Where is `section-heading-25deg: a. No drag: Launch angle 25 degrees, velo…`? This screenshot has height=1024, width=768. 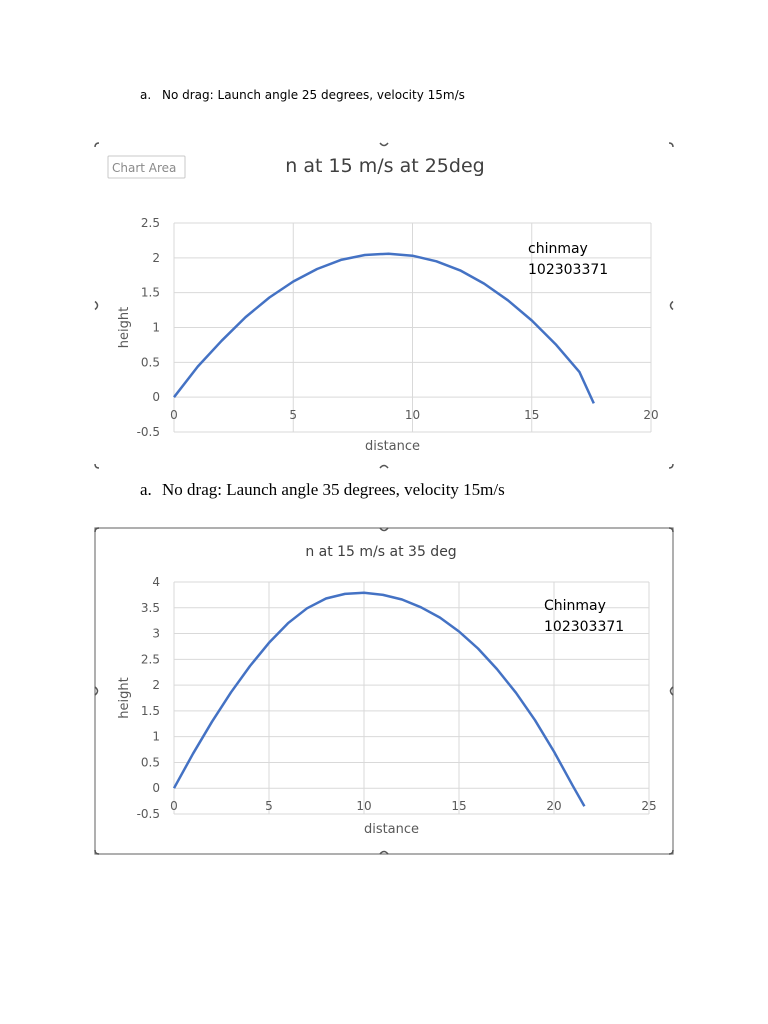 section-heading-25deg: a. No drag: Launch angle 25 degrees, velo… is located at coordinates (302, 95).